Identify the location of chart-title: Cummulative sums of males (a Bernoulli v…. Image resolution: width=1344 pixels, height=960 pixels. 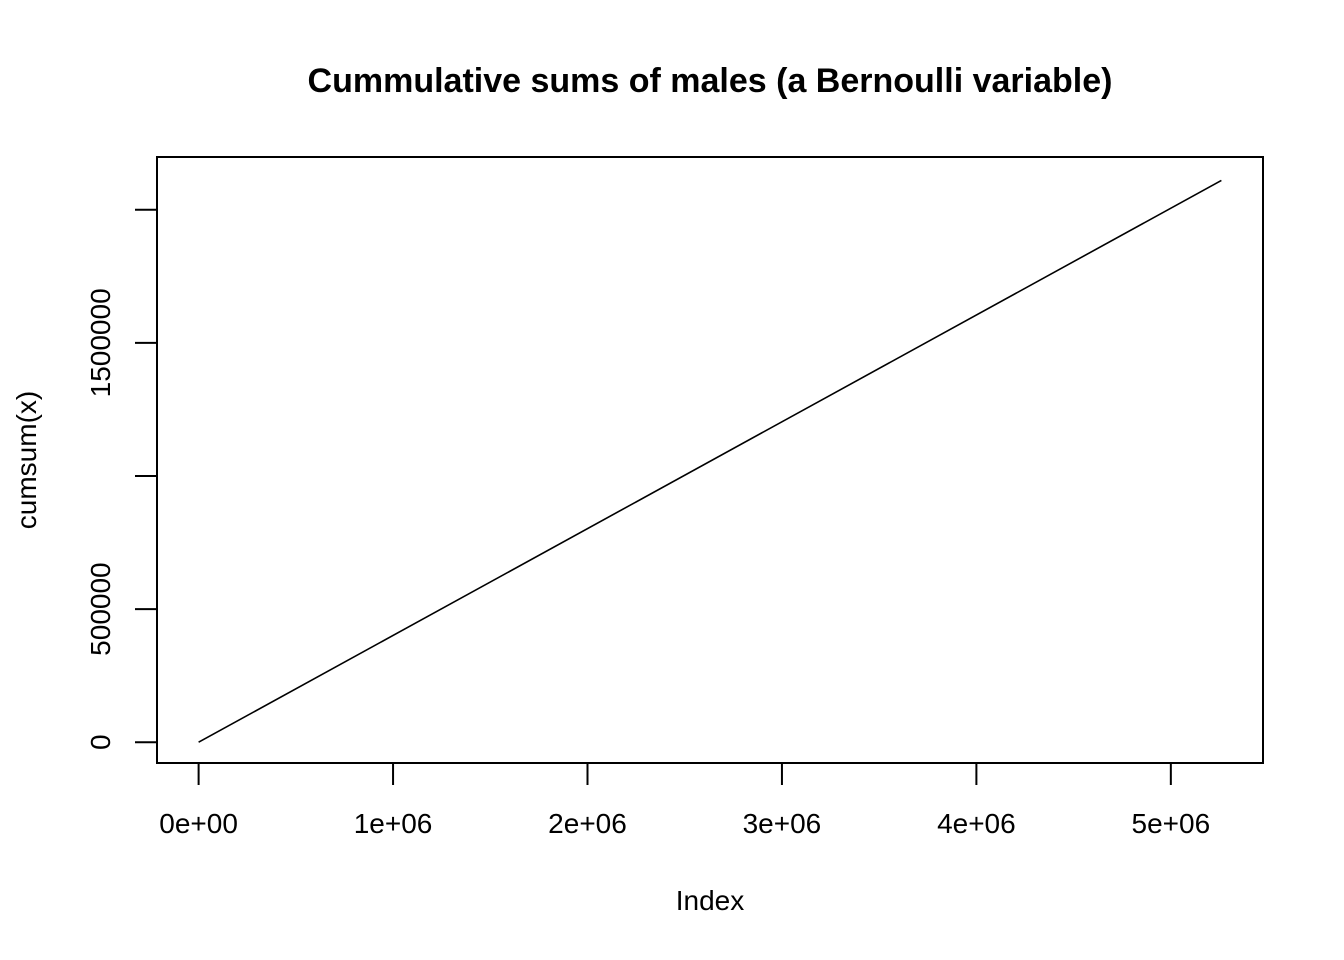
(710, 81).